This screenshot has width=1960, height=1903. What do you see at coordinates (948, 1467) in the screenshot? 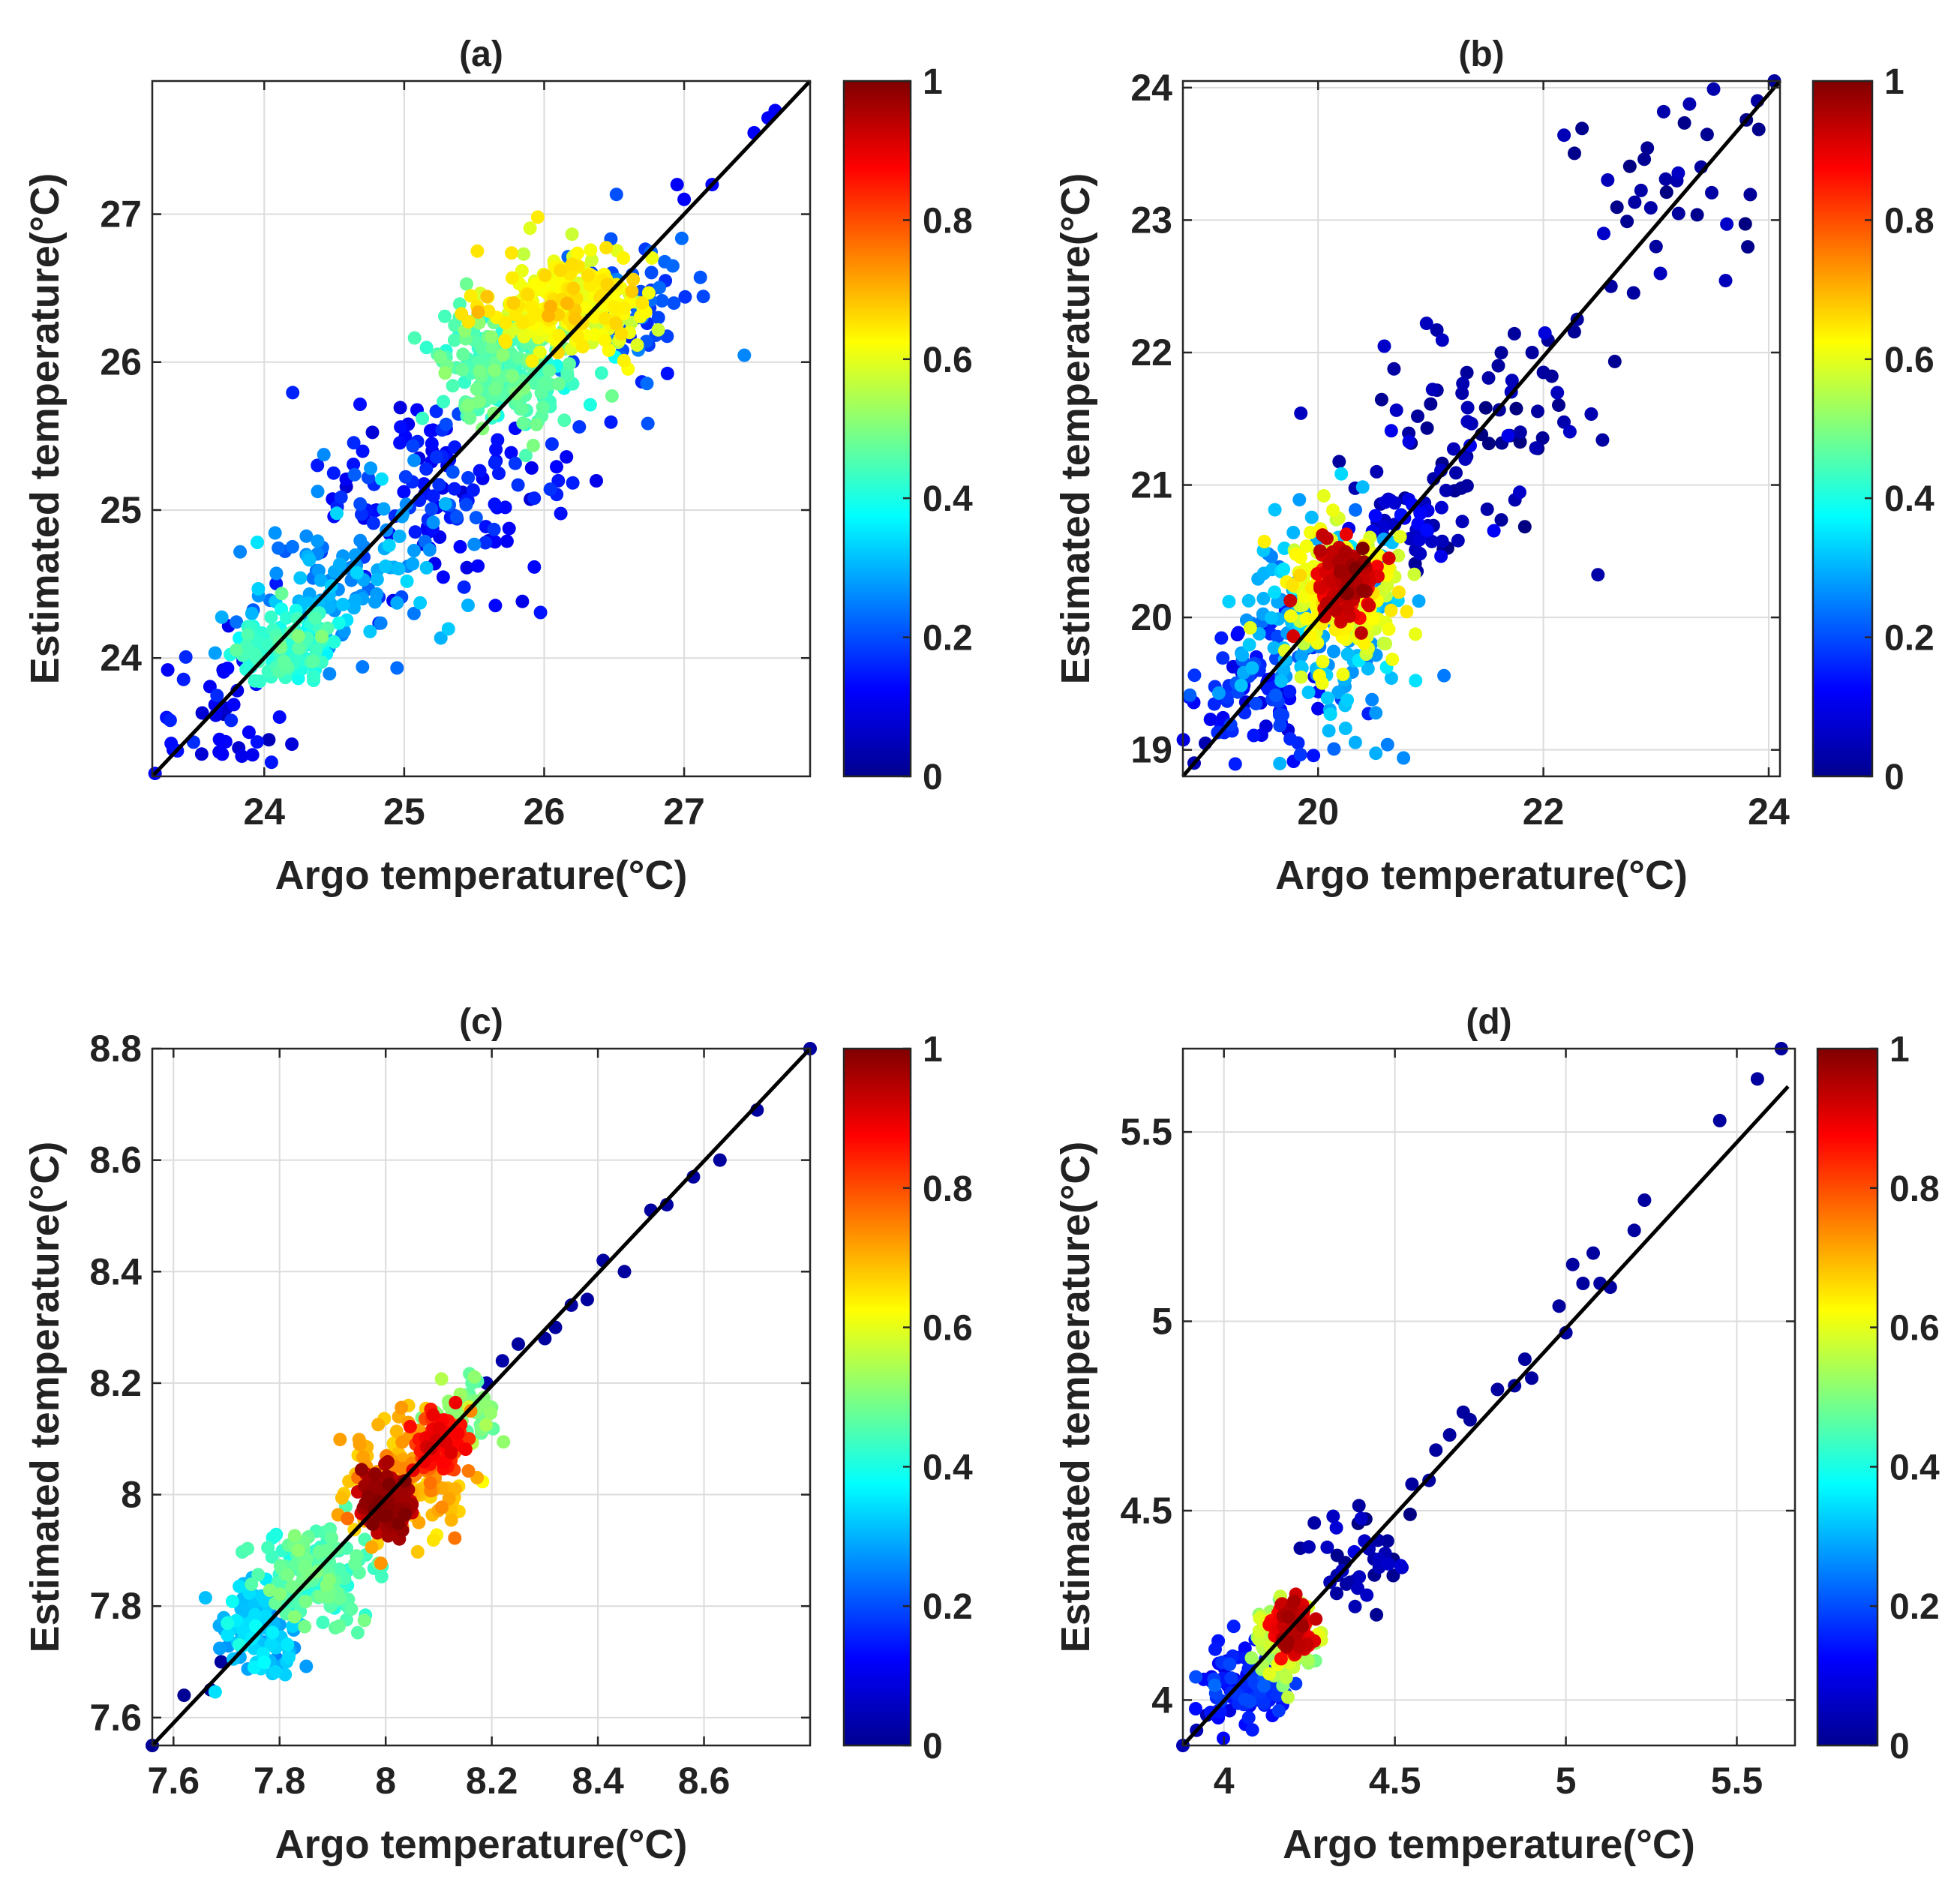
I see `colorbar-tick-label: 0.4` at bounding box center [948, 1467].